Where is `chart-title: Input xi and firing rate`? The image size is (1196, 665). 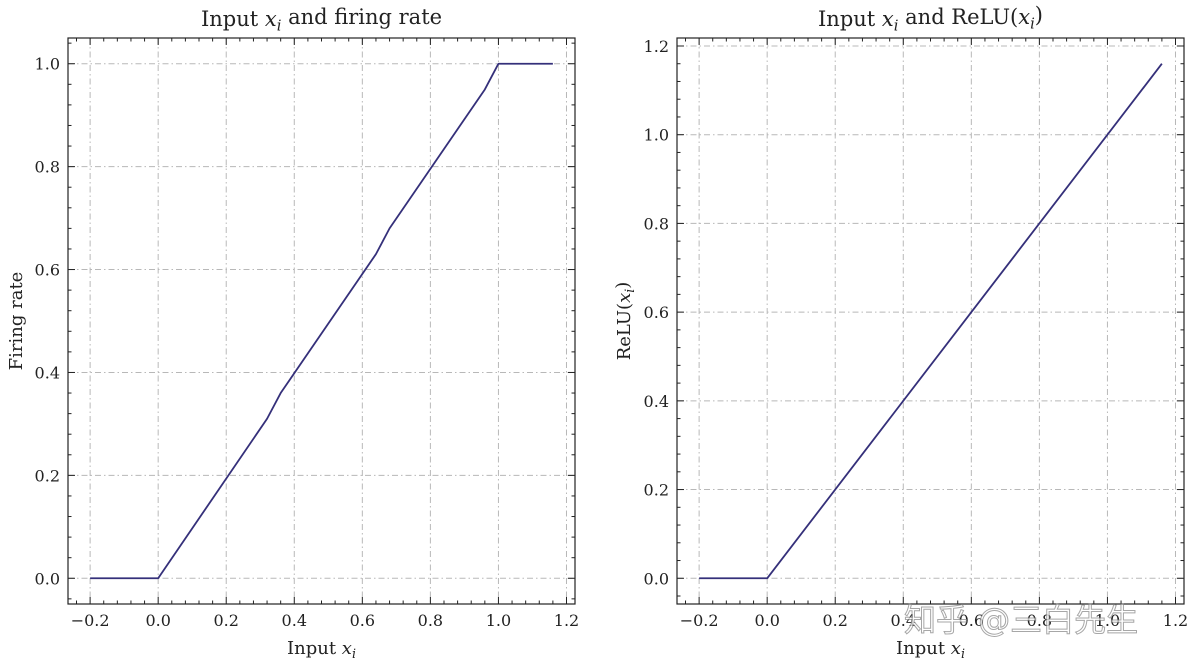 chart-title: Input xi and firing rate is located at coordinates (321, 19).